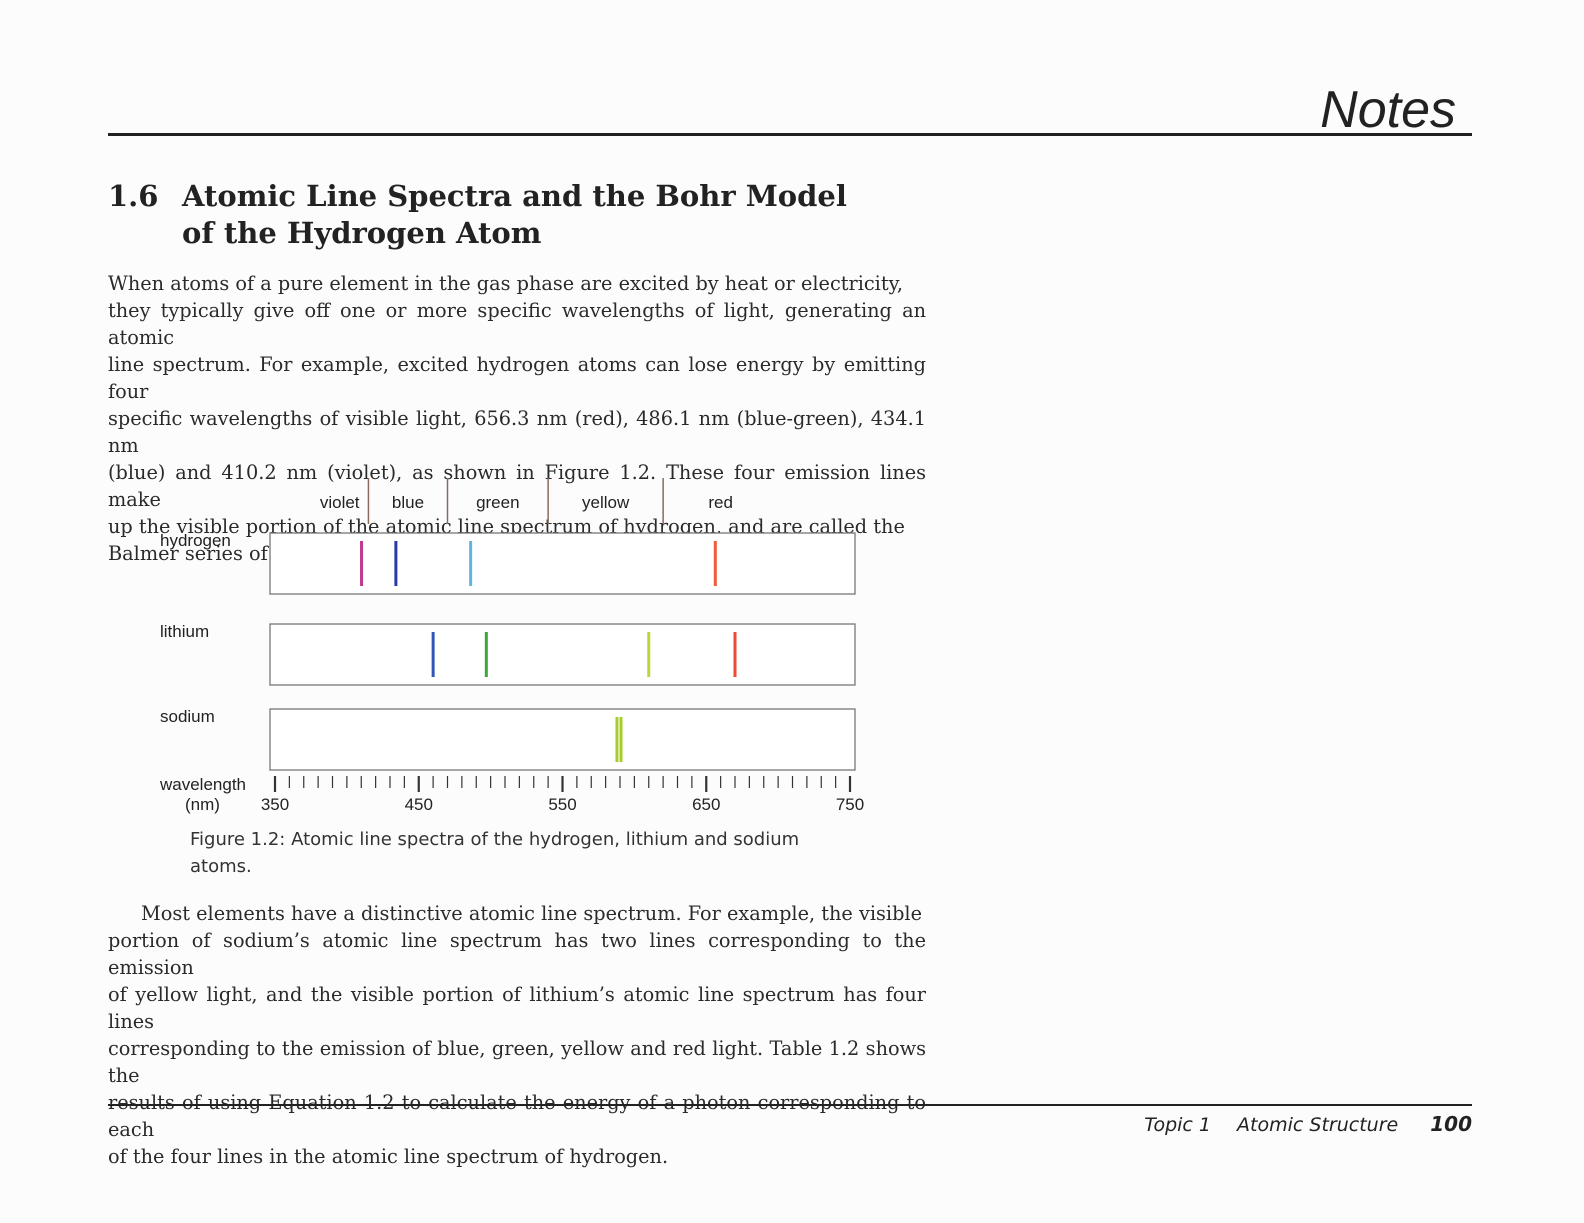 Image resolution: width=1584 pixels, height=1223 pixels. What do you see at coordinates (606, 502) in the screenshot?
I see `color-band-label: yellow` at bounding box center [606, 502].